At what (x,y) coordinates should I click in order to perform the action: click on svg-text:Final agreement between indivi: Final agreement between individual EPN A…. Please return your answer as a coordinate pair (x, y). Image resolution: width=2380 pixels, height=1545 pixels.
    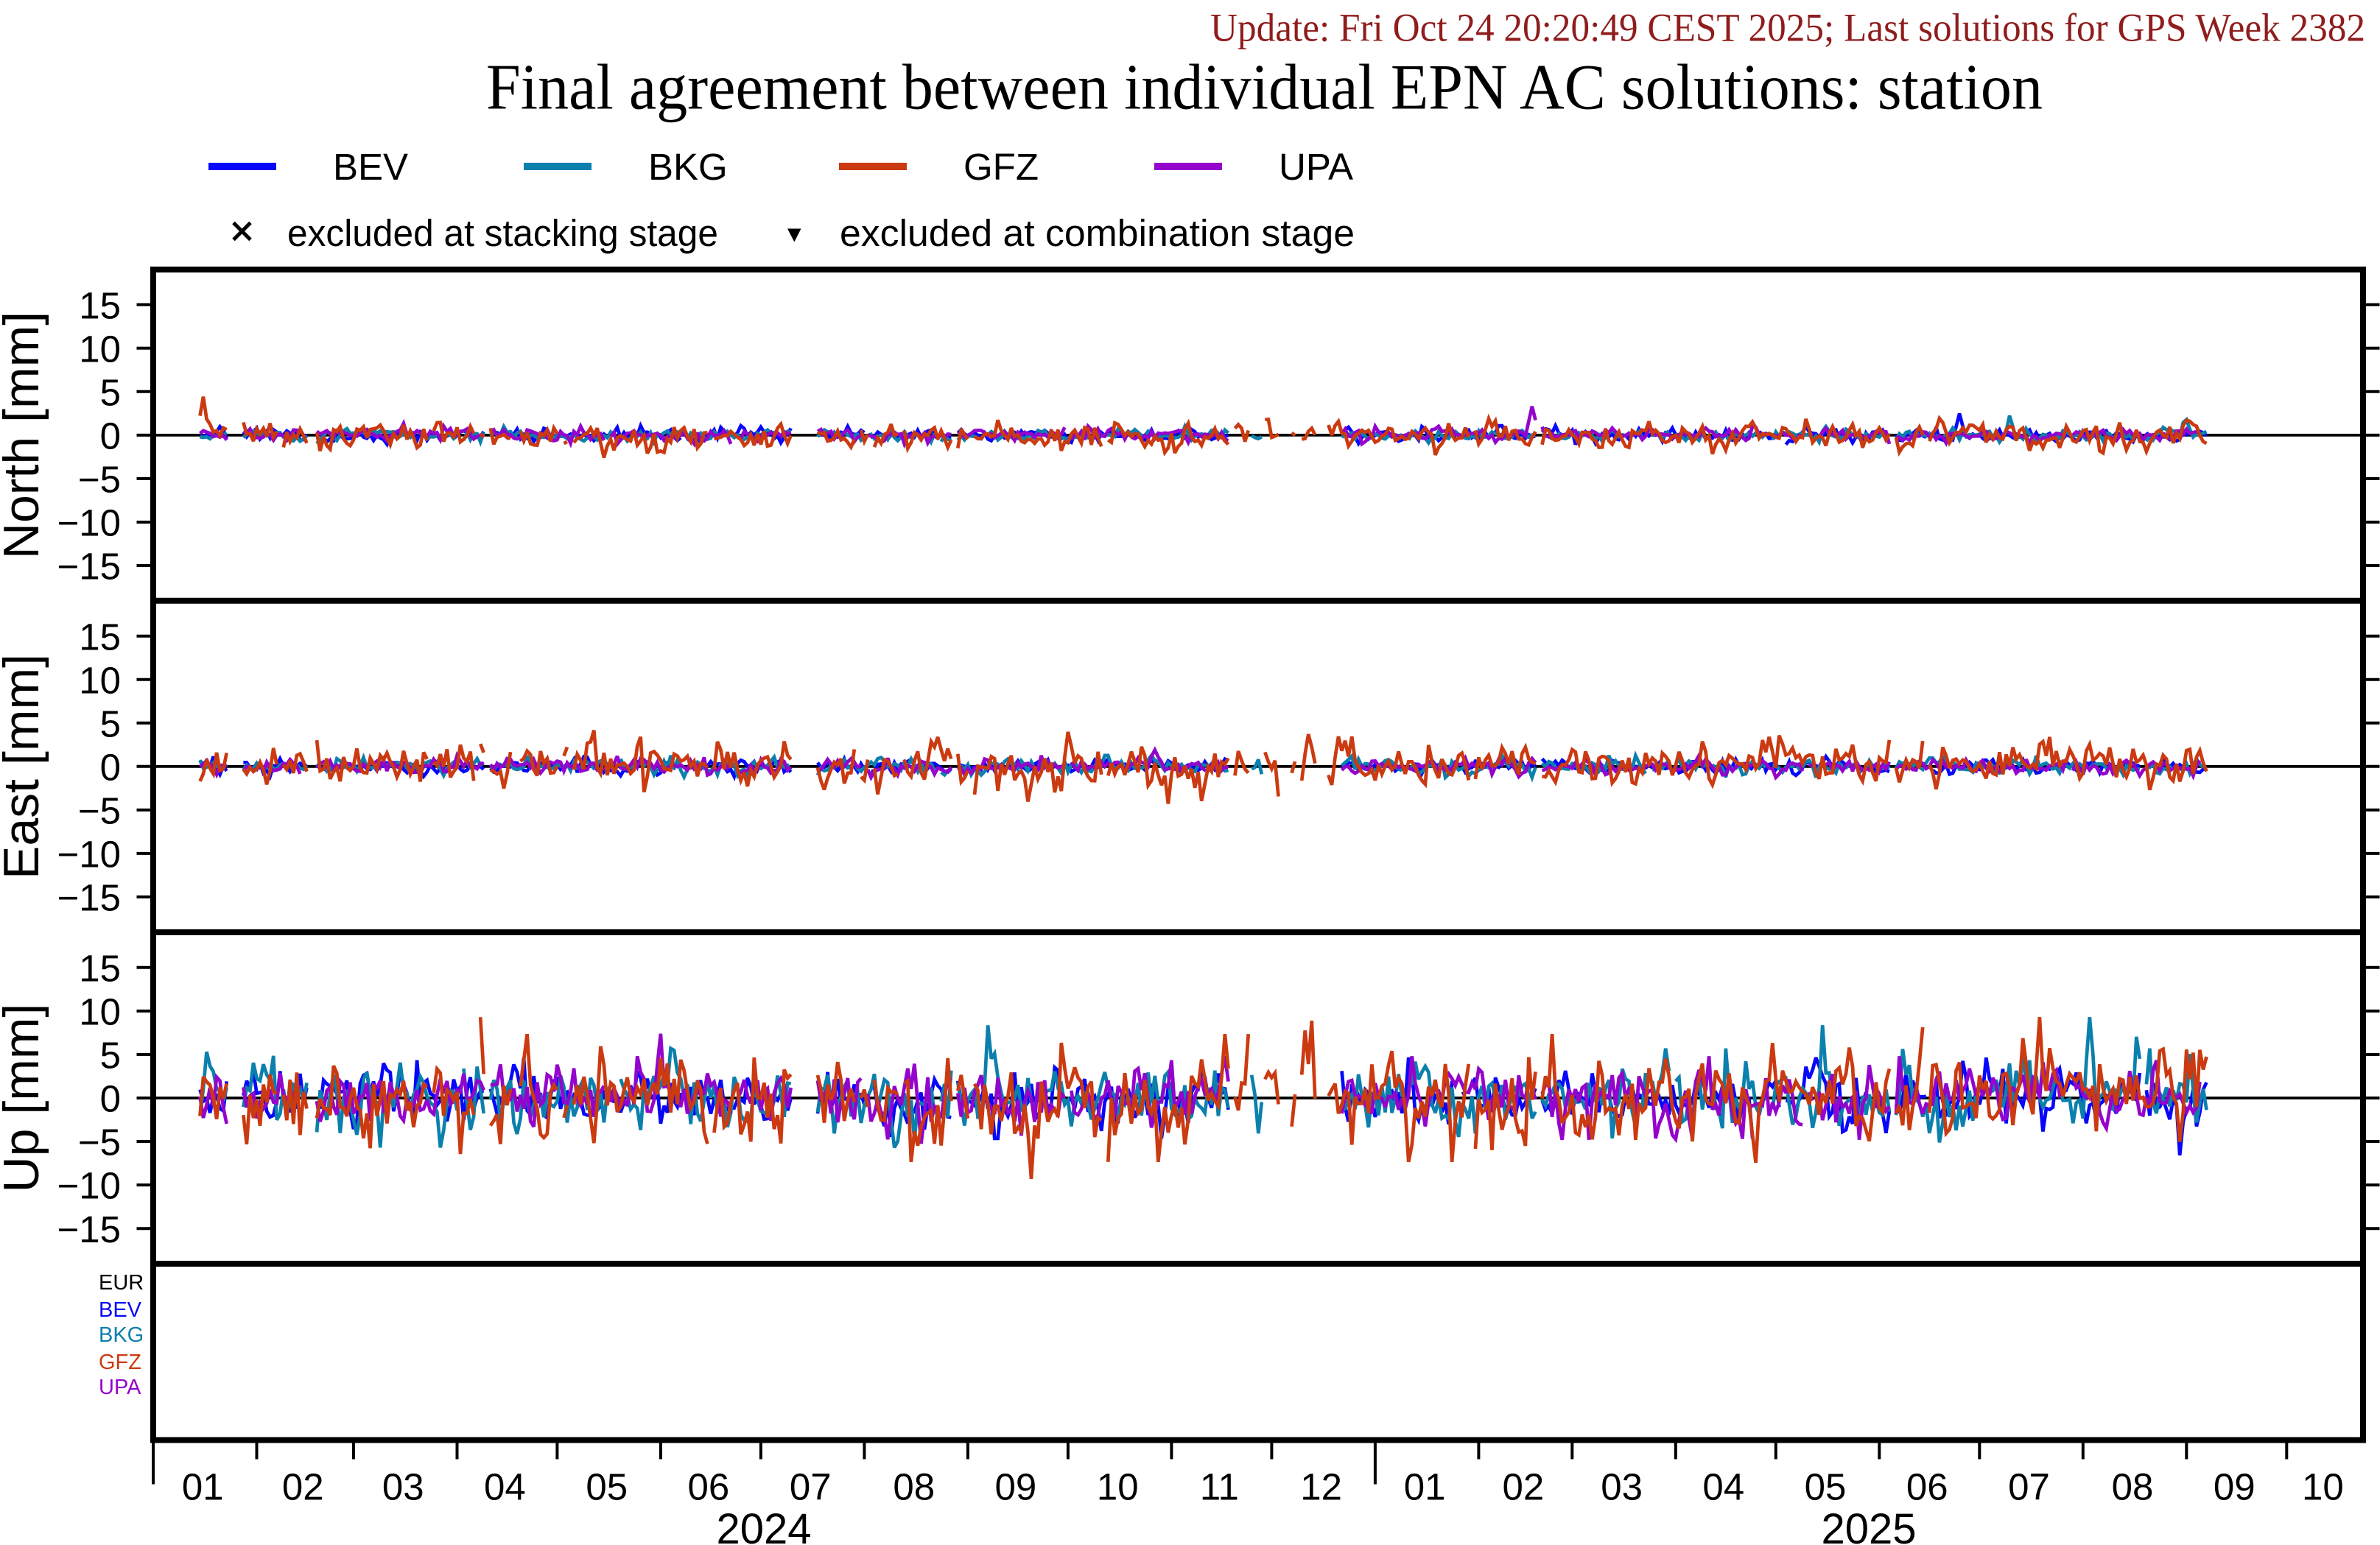
    Looking at the image, I should click on (1264, 88).